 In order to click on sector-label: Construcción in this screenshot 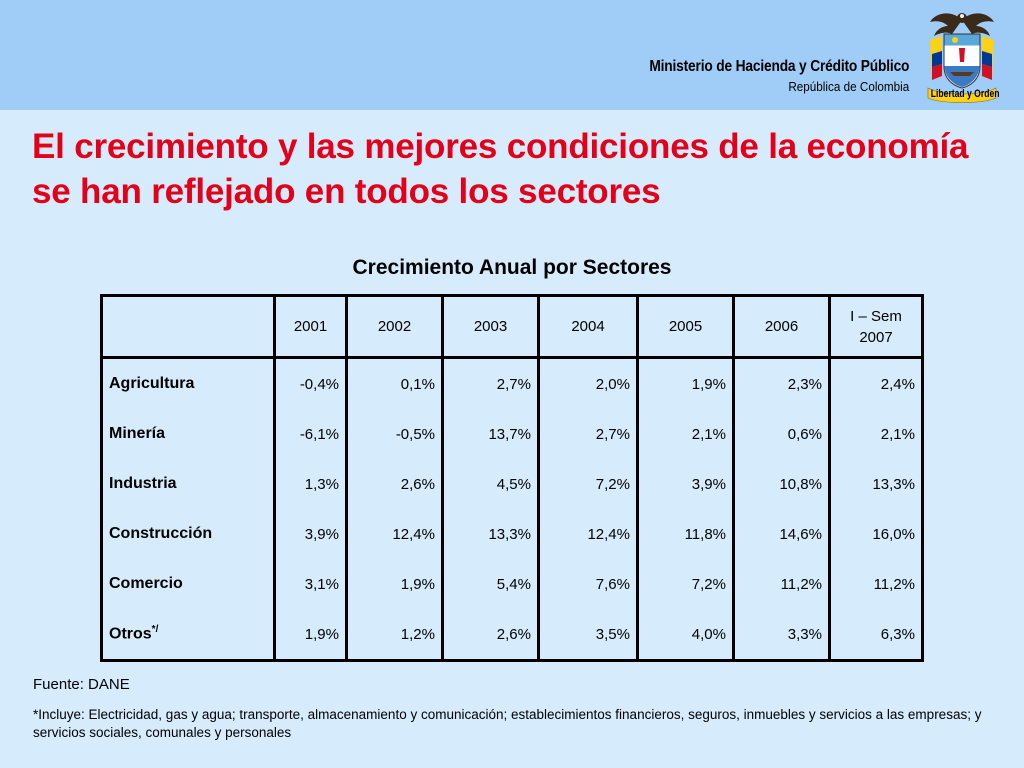, I will do `click(188, 534)`.